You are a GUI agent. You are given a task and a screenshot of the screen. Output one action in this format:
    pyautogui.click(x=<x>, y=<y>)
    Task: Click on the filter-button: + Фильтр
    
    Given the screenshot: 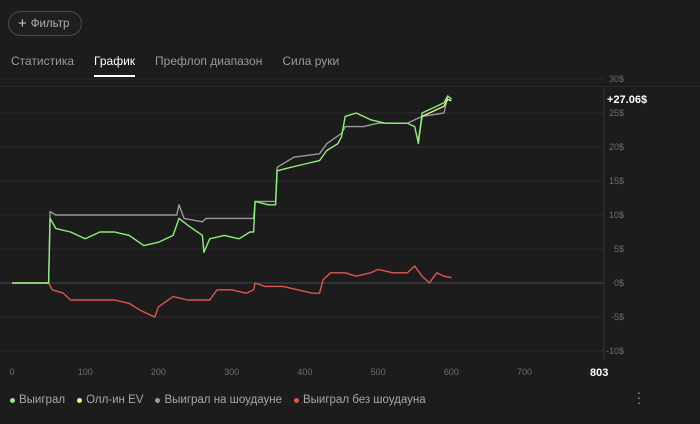 What is the action you would take?
    pyautogui.click(x=45, y=23)
    